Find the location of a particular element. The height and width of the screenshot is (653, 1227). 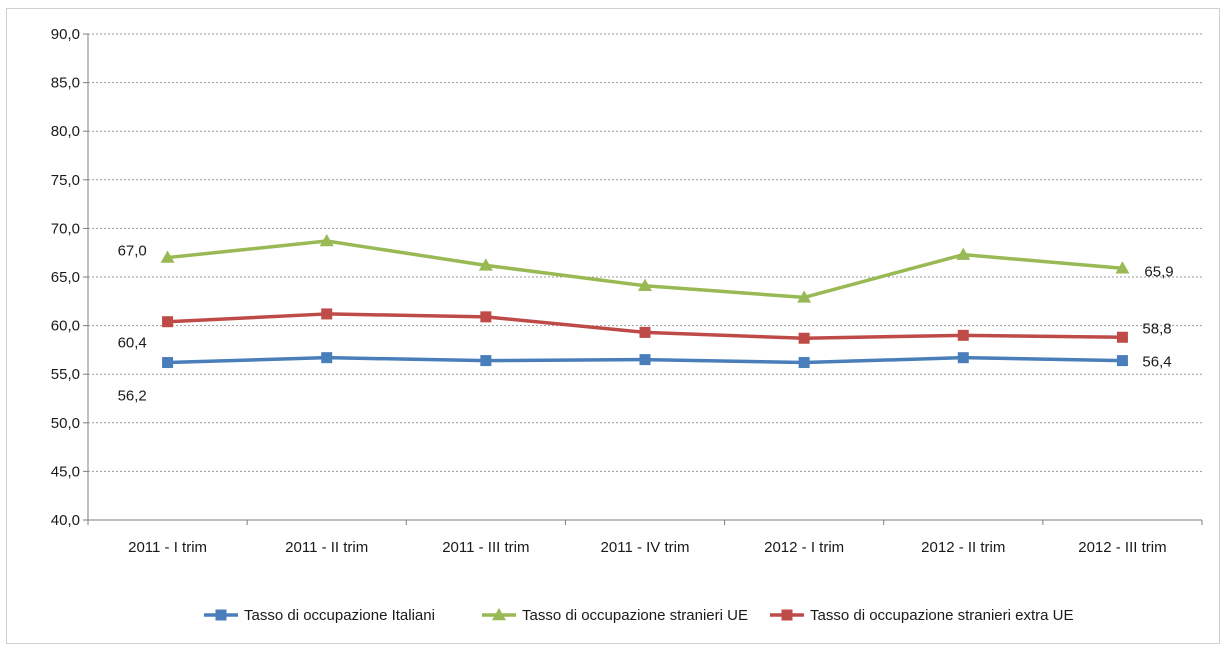

y-tick-label: 40,0 is located at coordinates (65, 520).